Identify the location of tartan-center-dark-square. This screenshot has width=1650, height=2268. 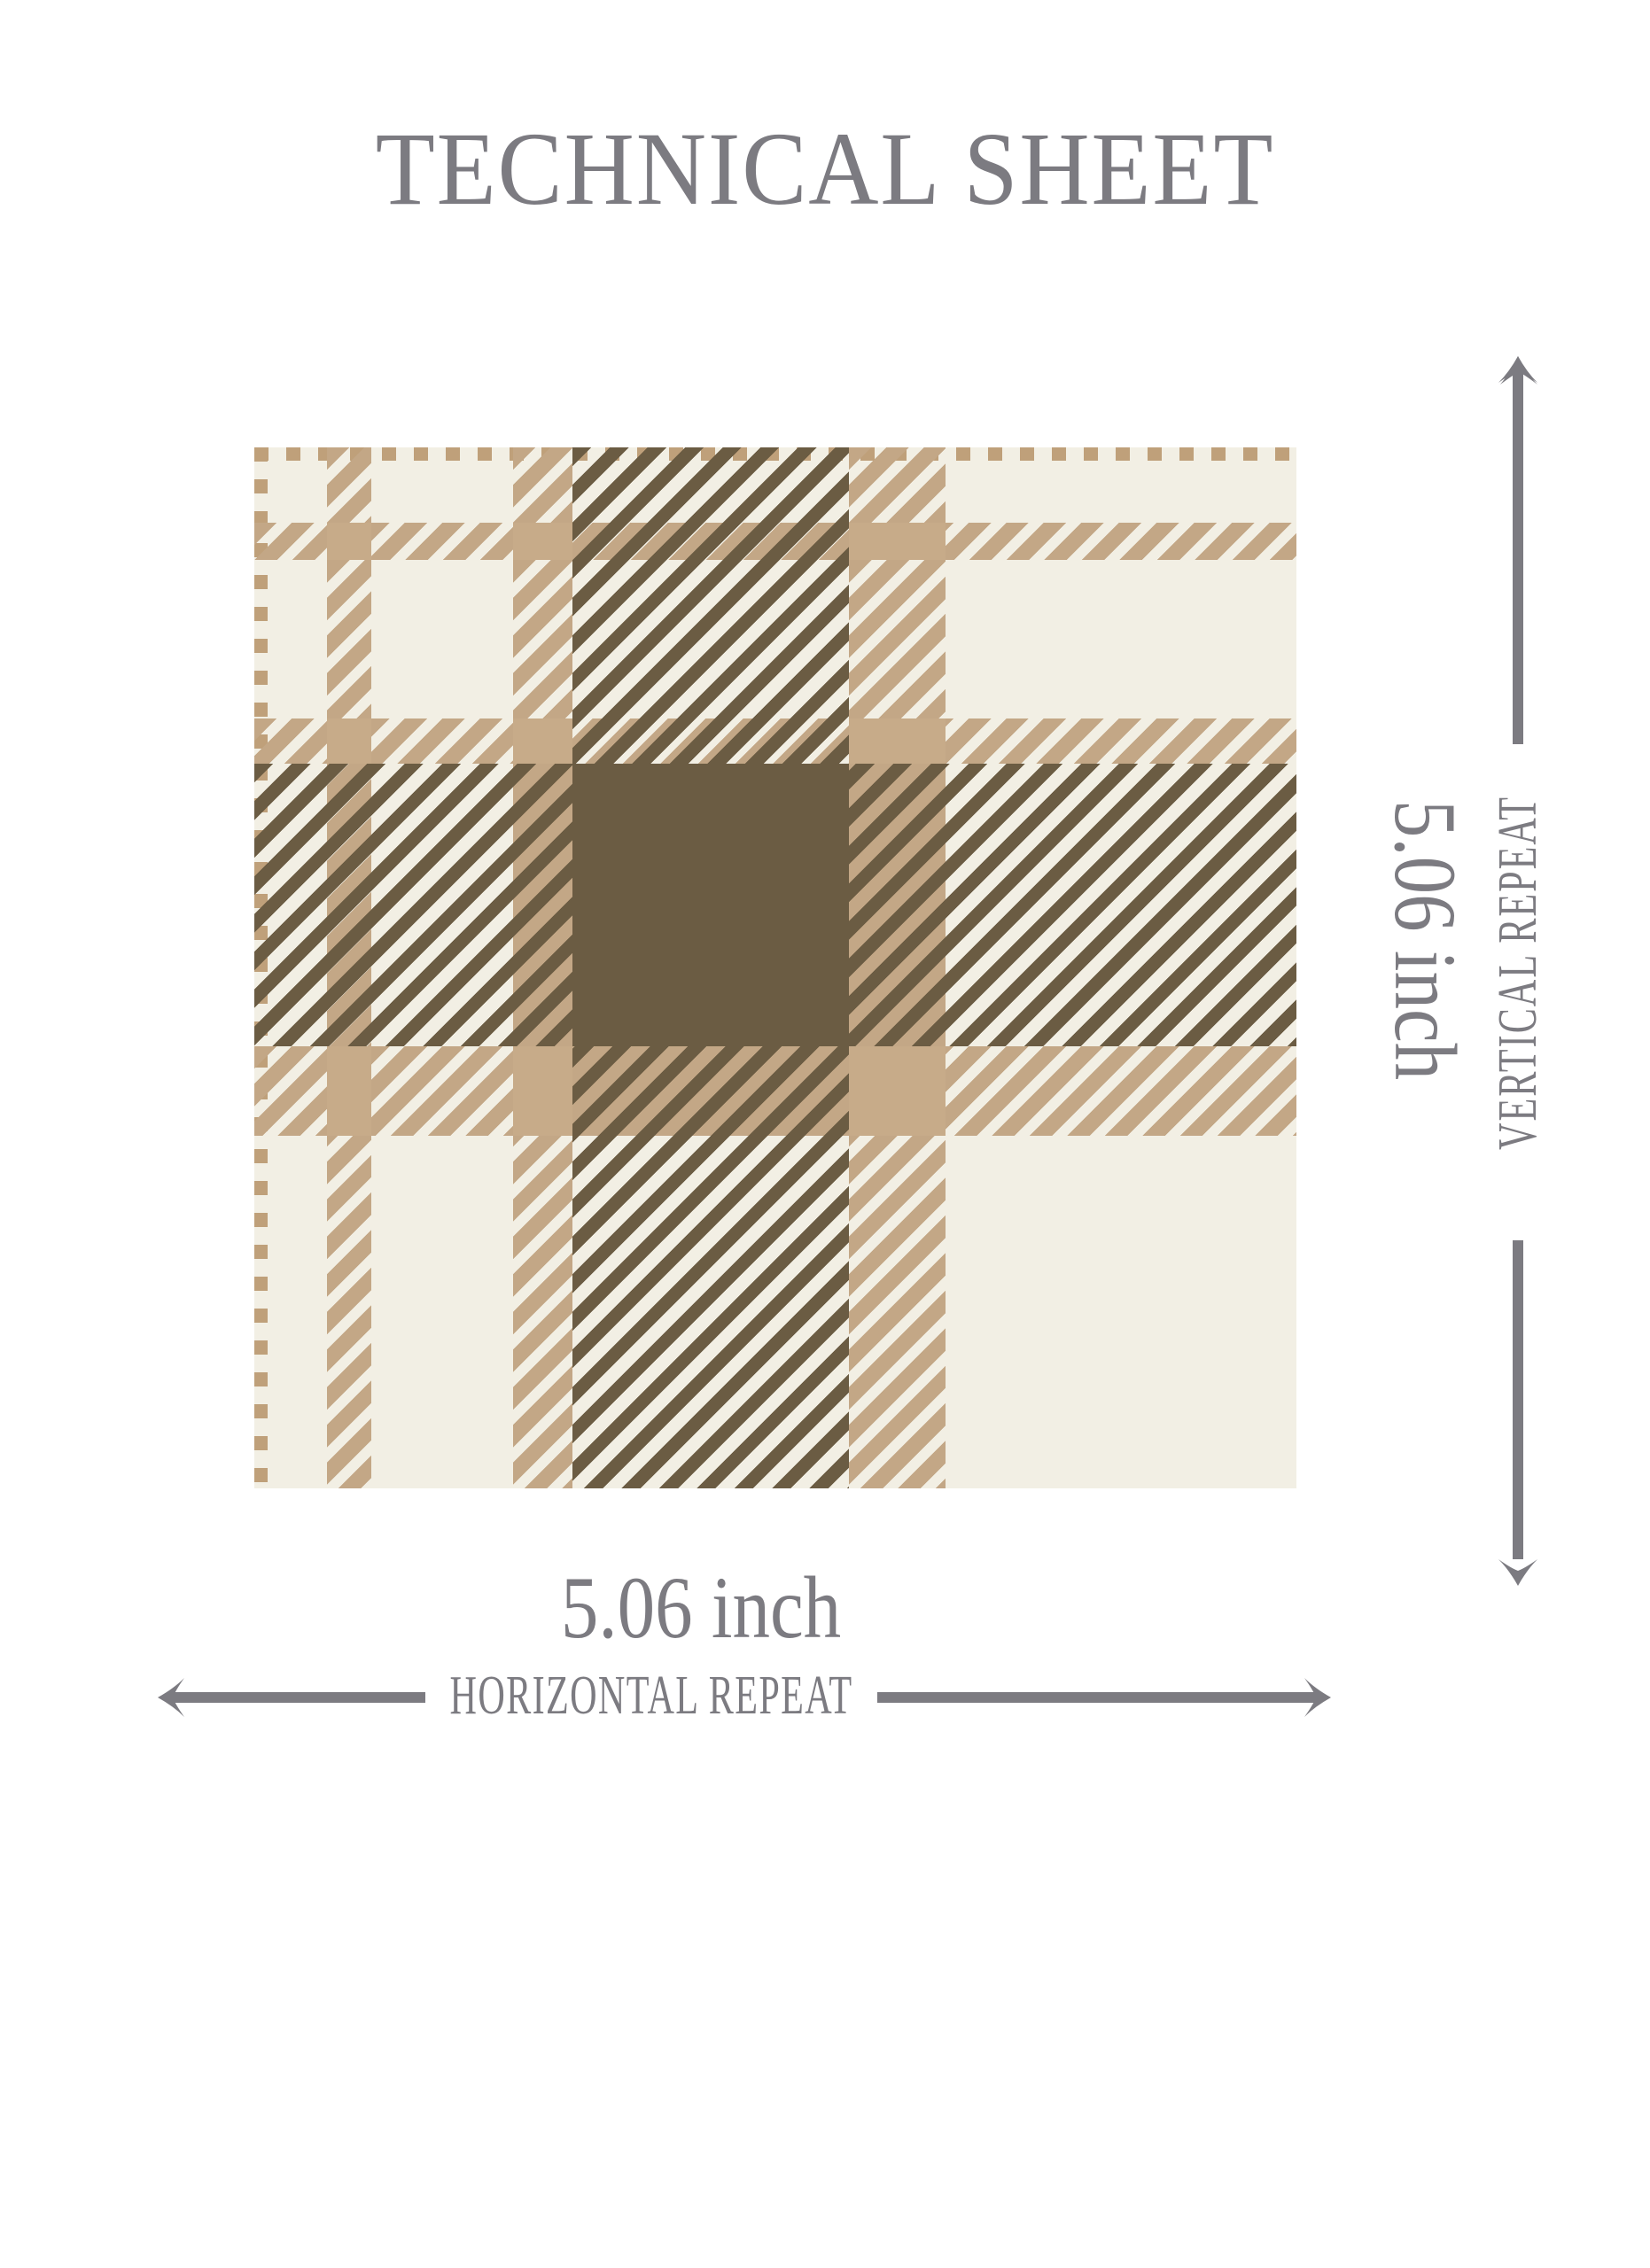
(711, 905).